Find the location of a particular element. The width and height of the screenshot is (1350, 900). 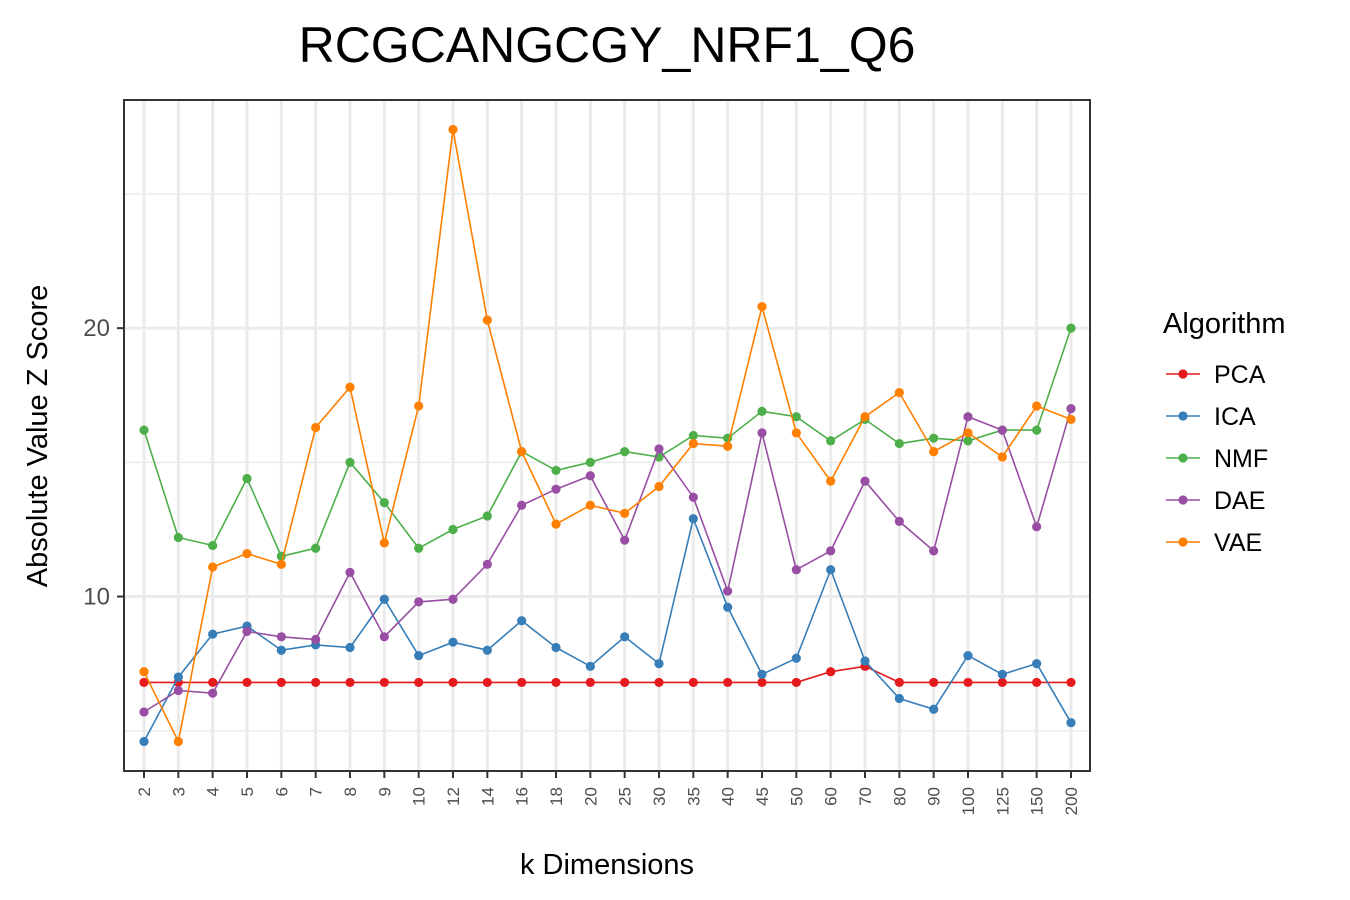

legend-item-pca: PCA is located at coordinates (1216, 375).